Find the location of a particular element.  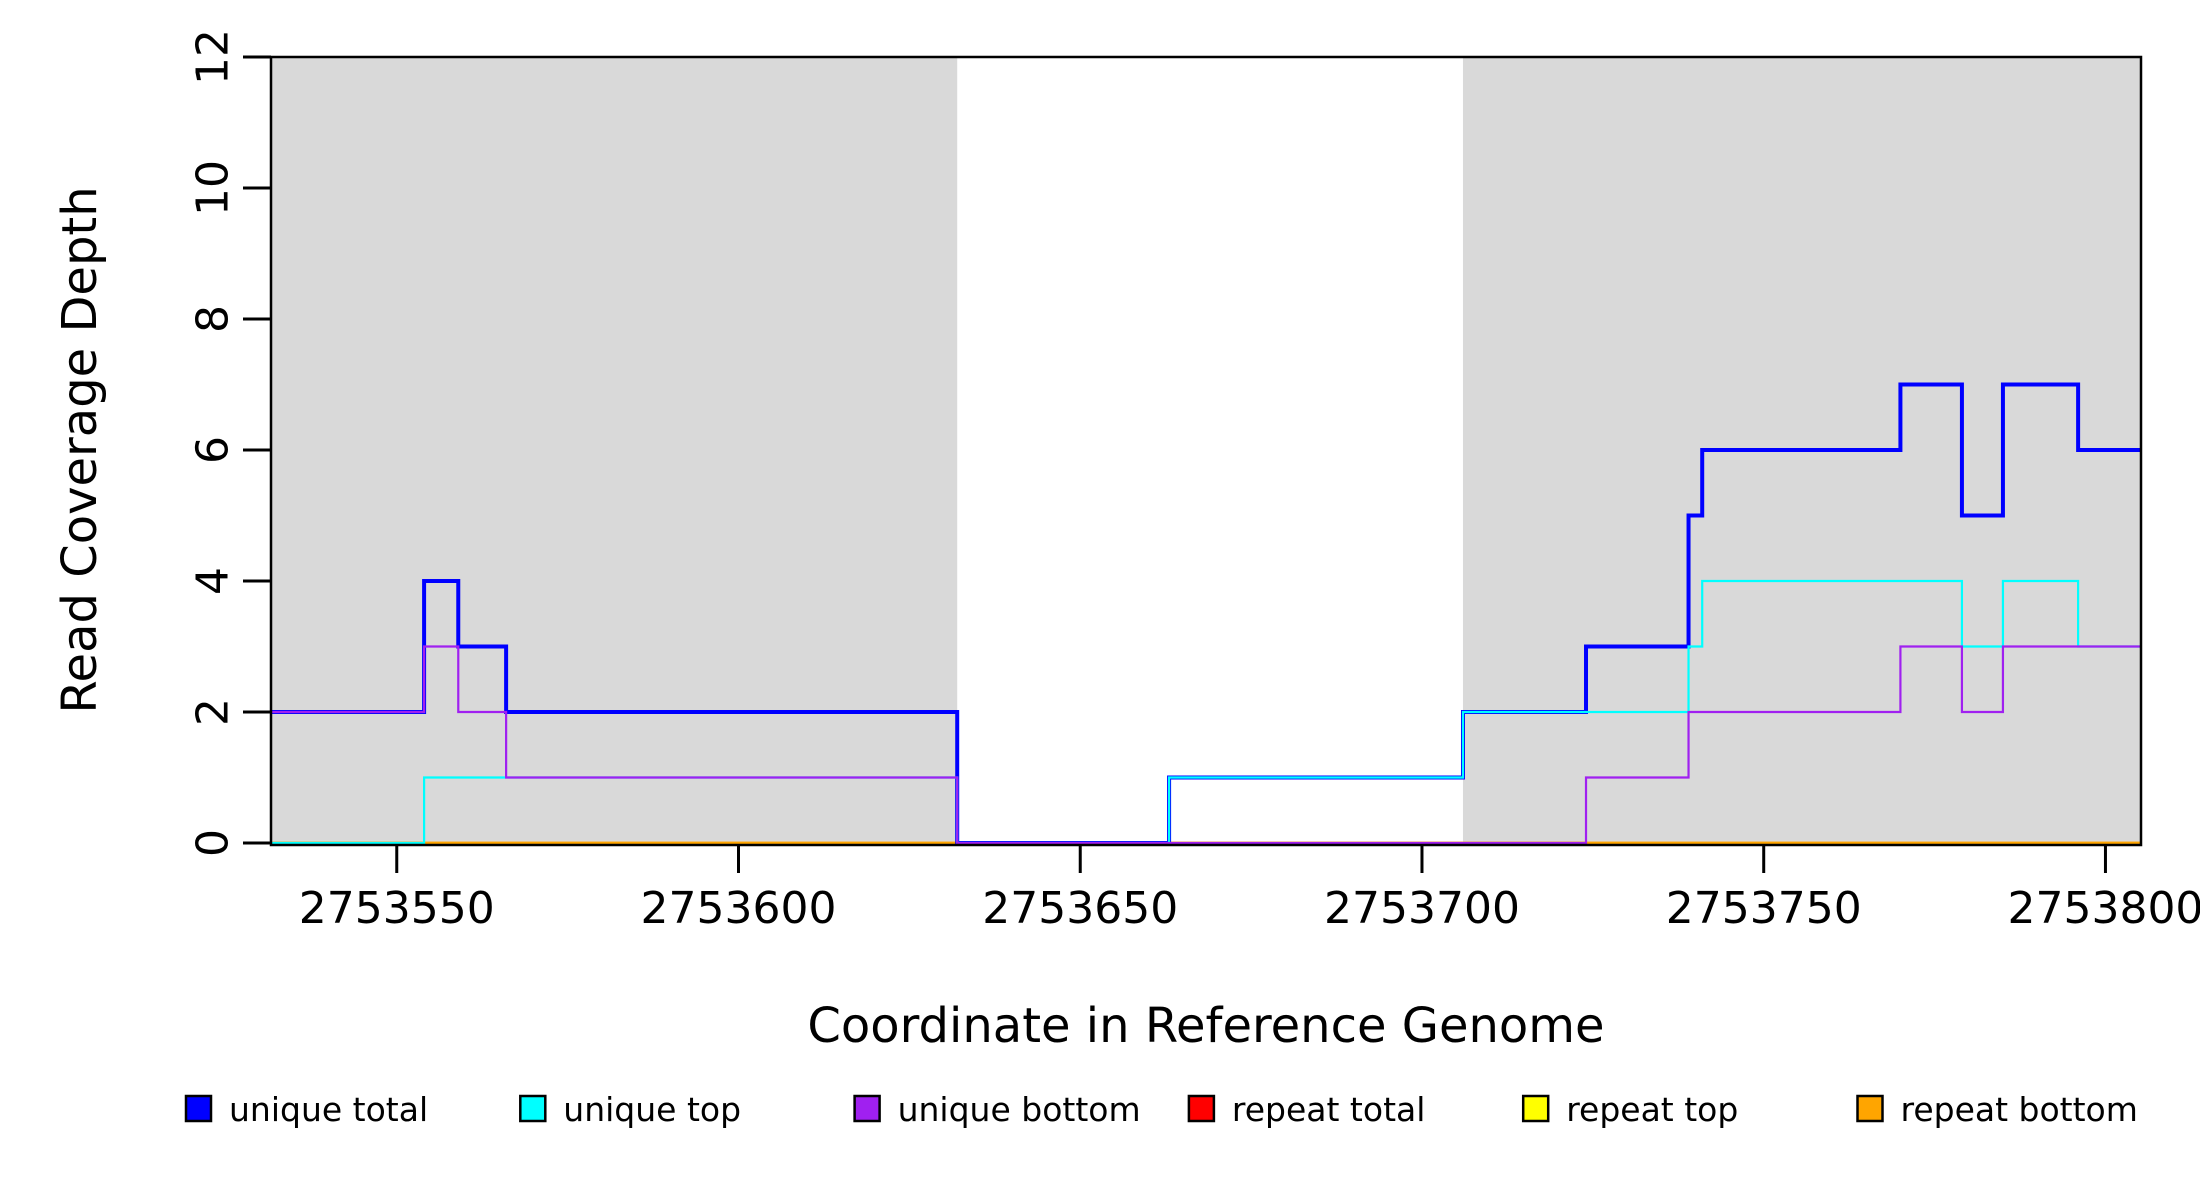

x-tick-label: 2753650 is located at coordinates (1080, 908).